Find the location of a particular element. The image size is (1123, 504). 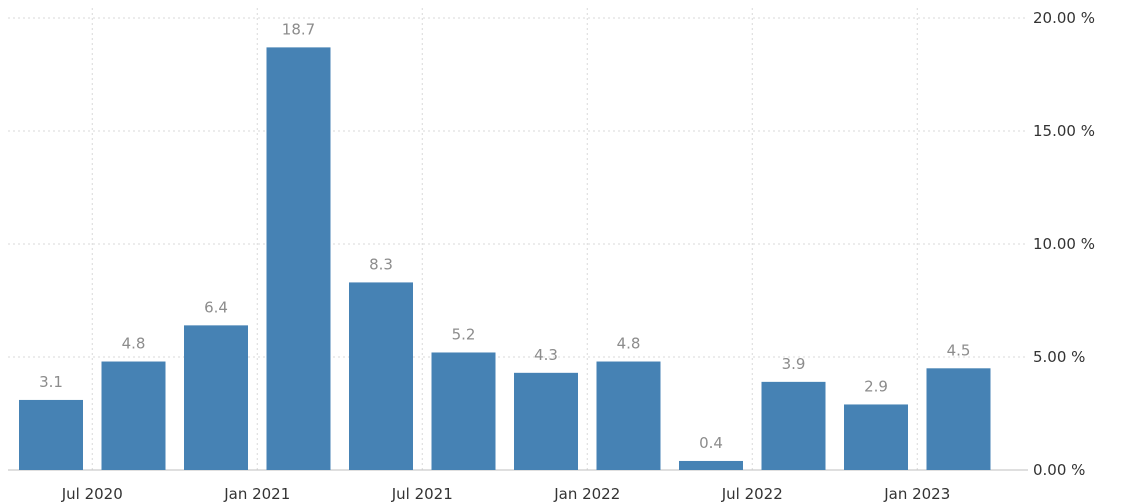

bar-value-label: 2.9 is located at coordinates (876, 386).